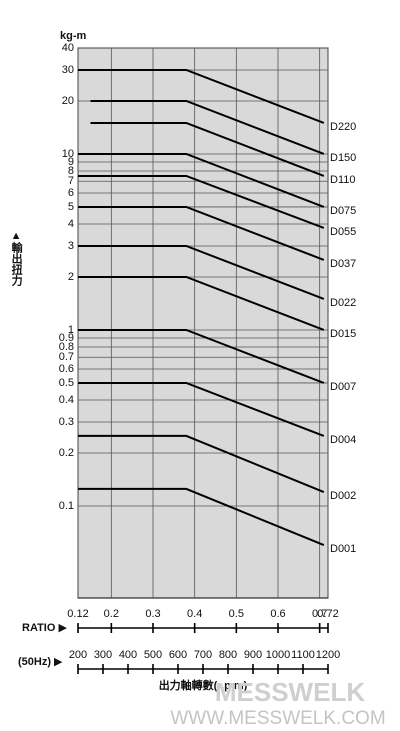 This screenshot has width=400, height=731. Describe the element at coordinates (343, 387) in the screenshot. I see `series-label: D007` at that location.